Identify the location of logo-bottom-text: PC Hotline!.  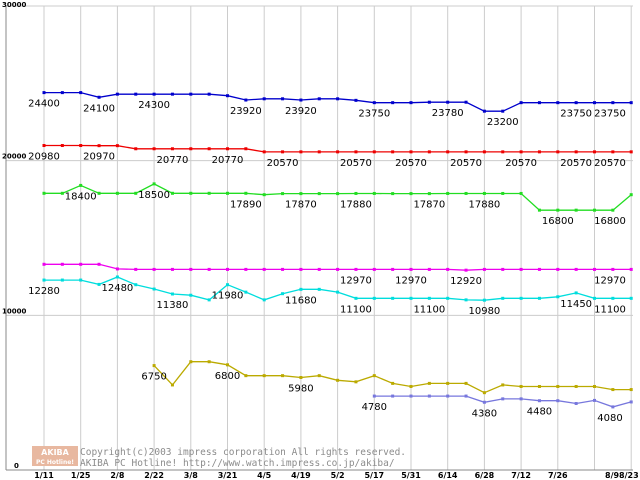
(55, 462).